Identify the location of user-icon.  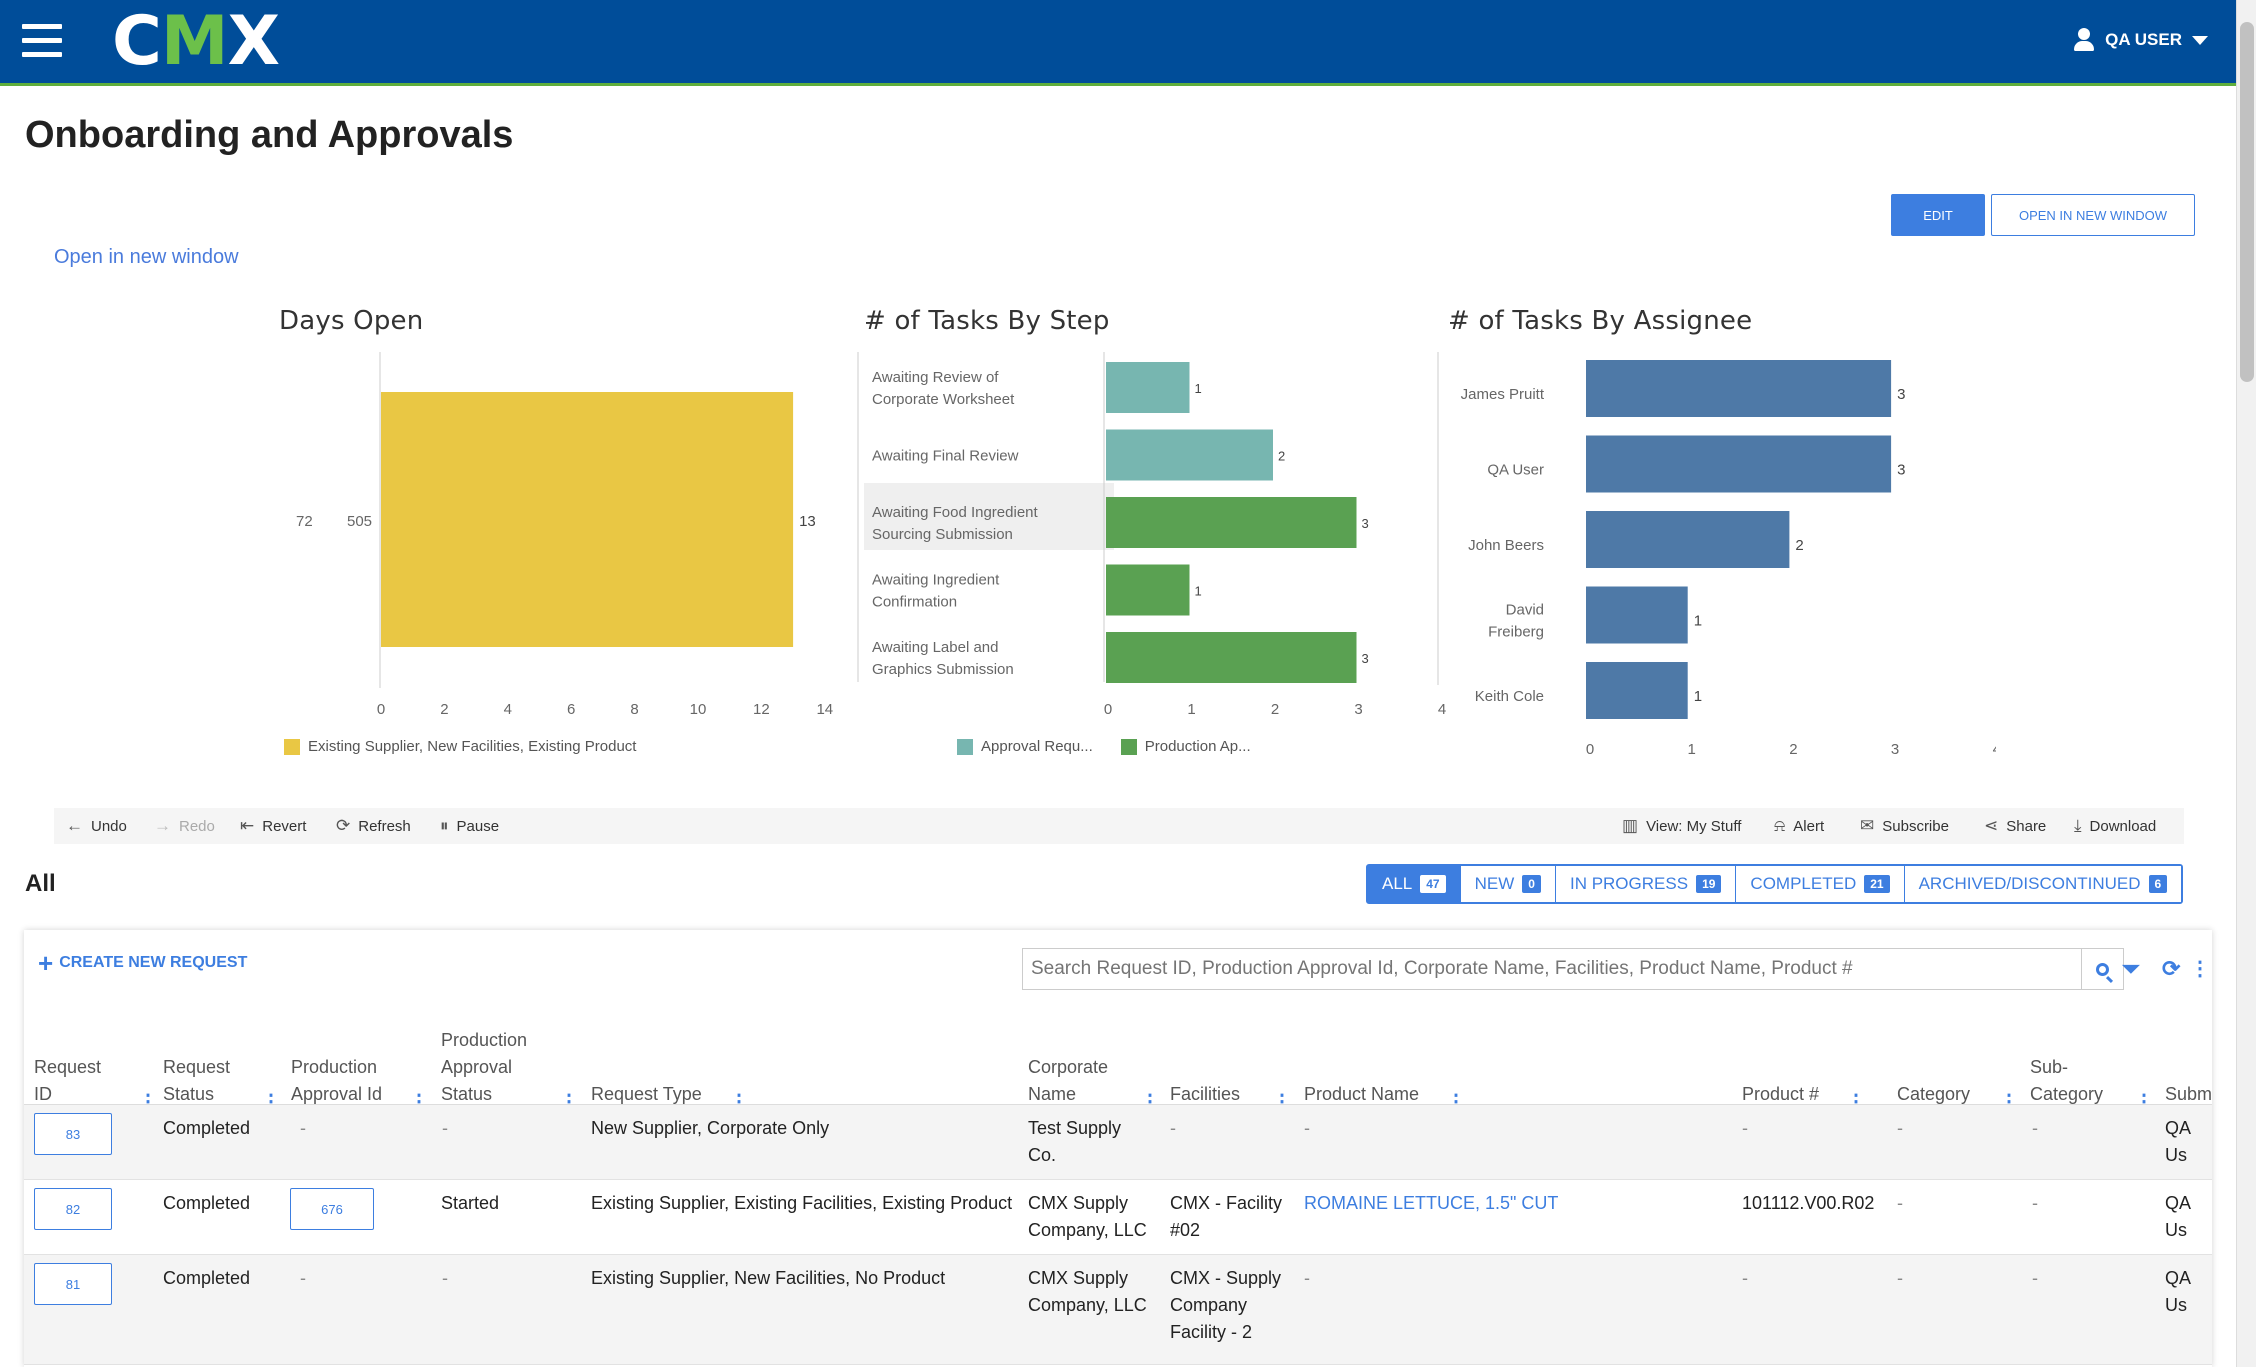
(2084, 40).